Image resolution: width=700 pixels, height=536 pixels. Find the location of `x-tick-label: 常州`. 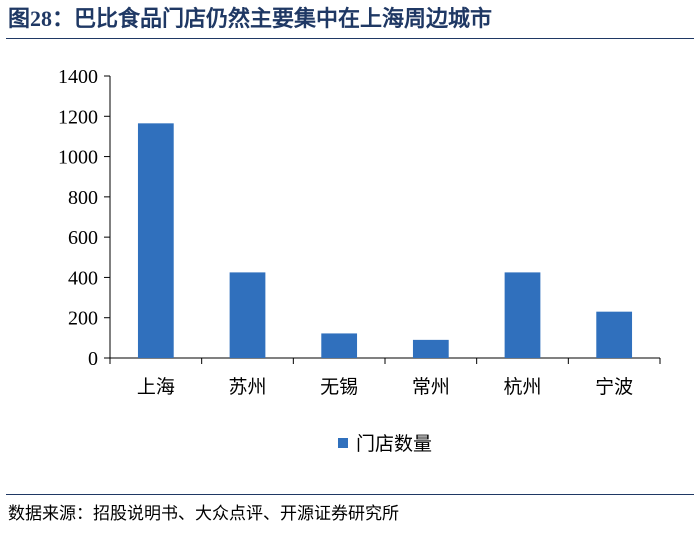

x-tick-label: 常州 is located at coordinates (431, 387).